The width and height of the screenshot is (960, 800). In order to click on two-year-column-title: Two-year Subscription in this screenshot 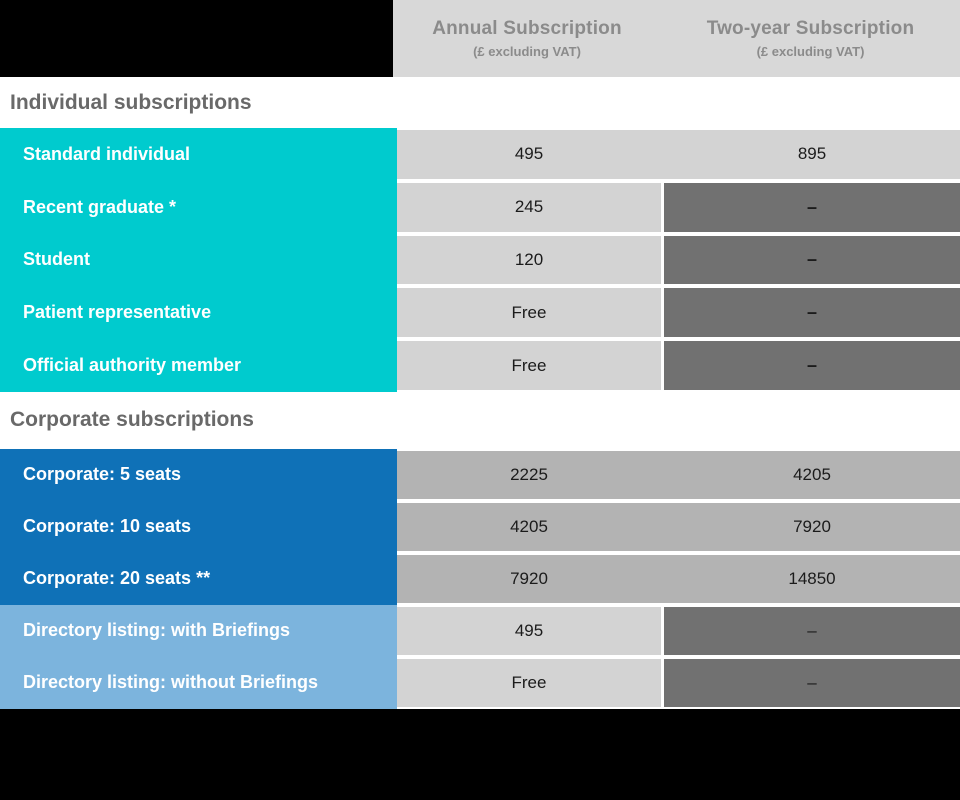, I will do `click(810, 28)`.